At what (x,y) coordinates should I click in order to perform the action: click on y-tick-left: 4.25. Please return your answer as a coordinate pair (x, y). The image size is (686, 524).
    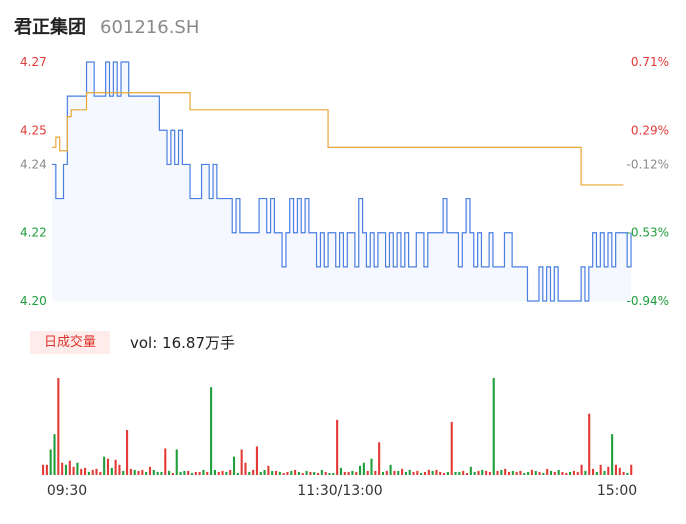
    Looking at the image, I should click on (33, 130).